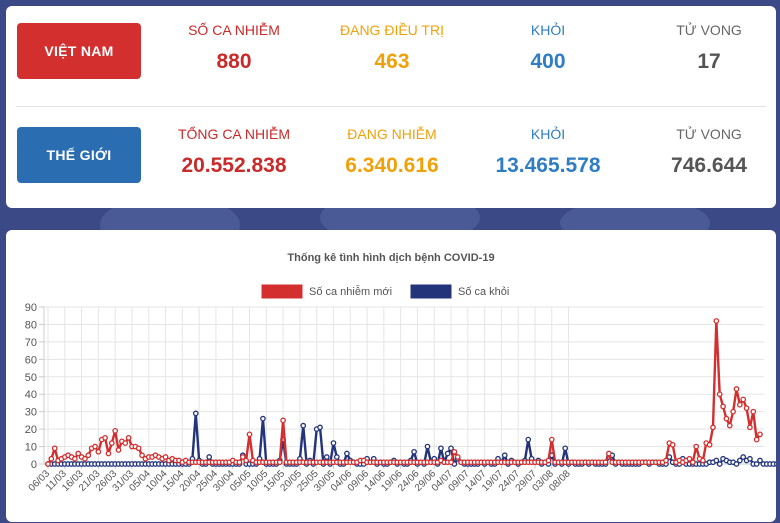 The width and height of the screenshot is (780, 523). Describe the element at coordinates (79, 155) in the screenshot. I see `world-badge: THẾ GIỚI` at that location.